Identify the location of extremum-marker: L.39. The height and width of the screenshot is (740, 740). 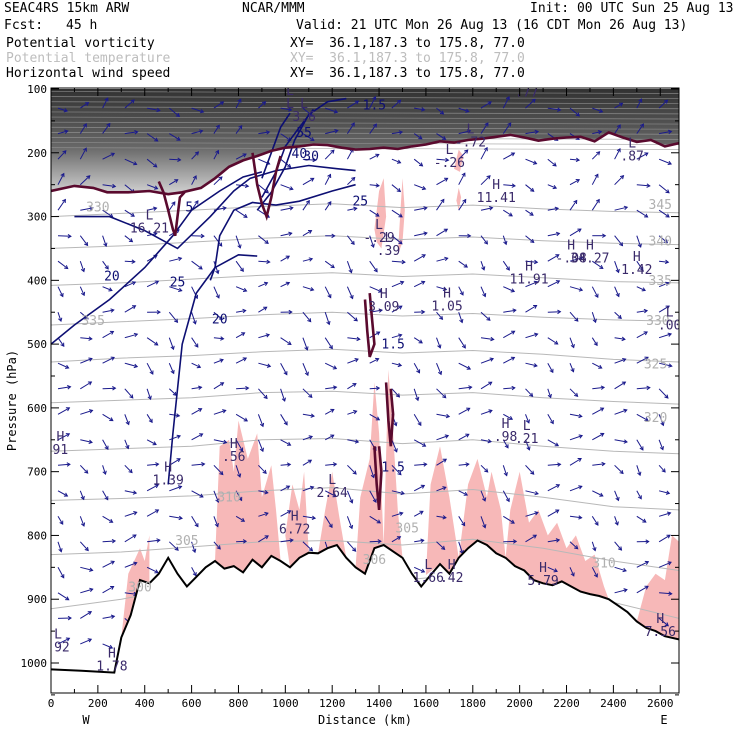
(388, 245).